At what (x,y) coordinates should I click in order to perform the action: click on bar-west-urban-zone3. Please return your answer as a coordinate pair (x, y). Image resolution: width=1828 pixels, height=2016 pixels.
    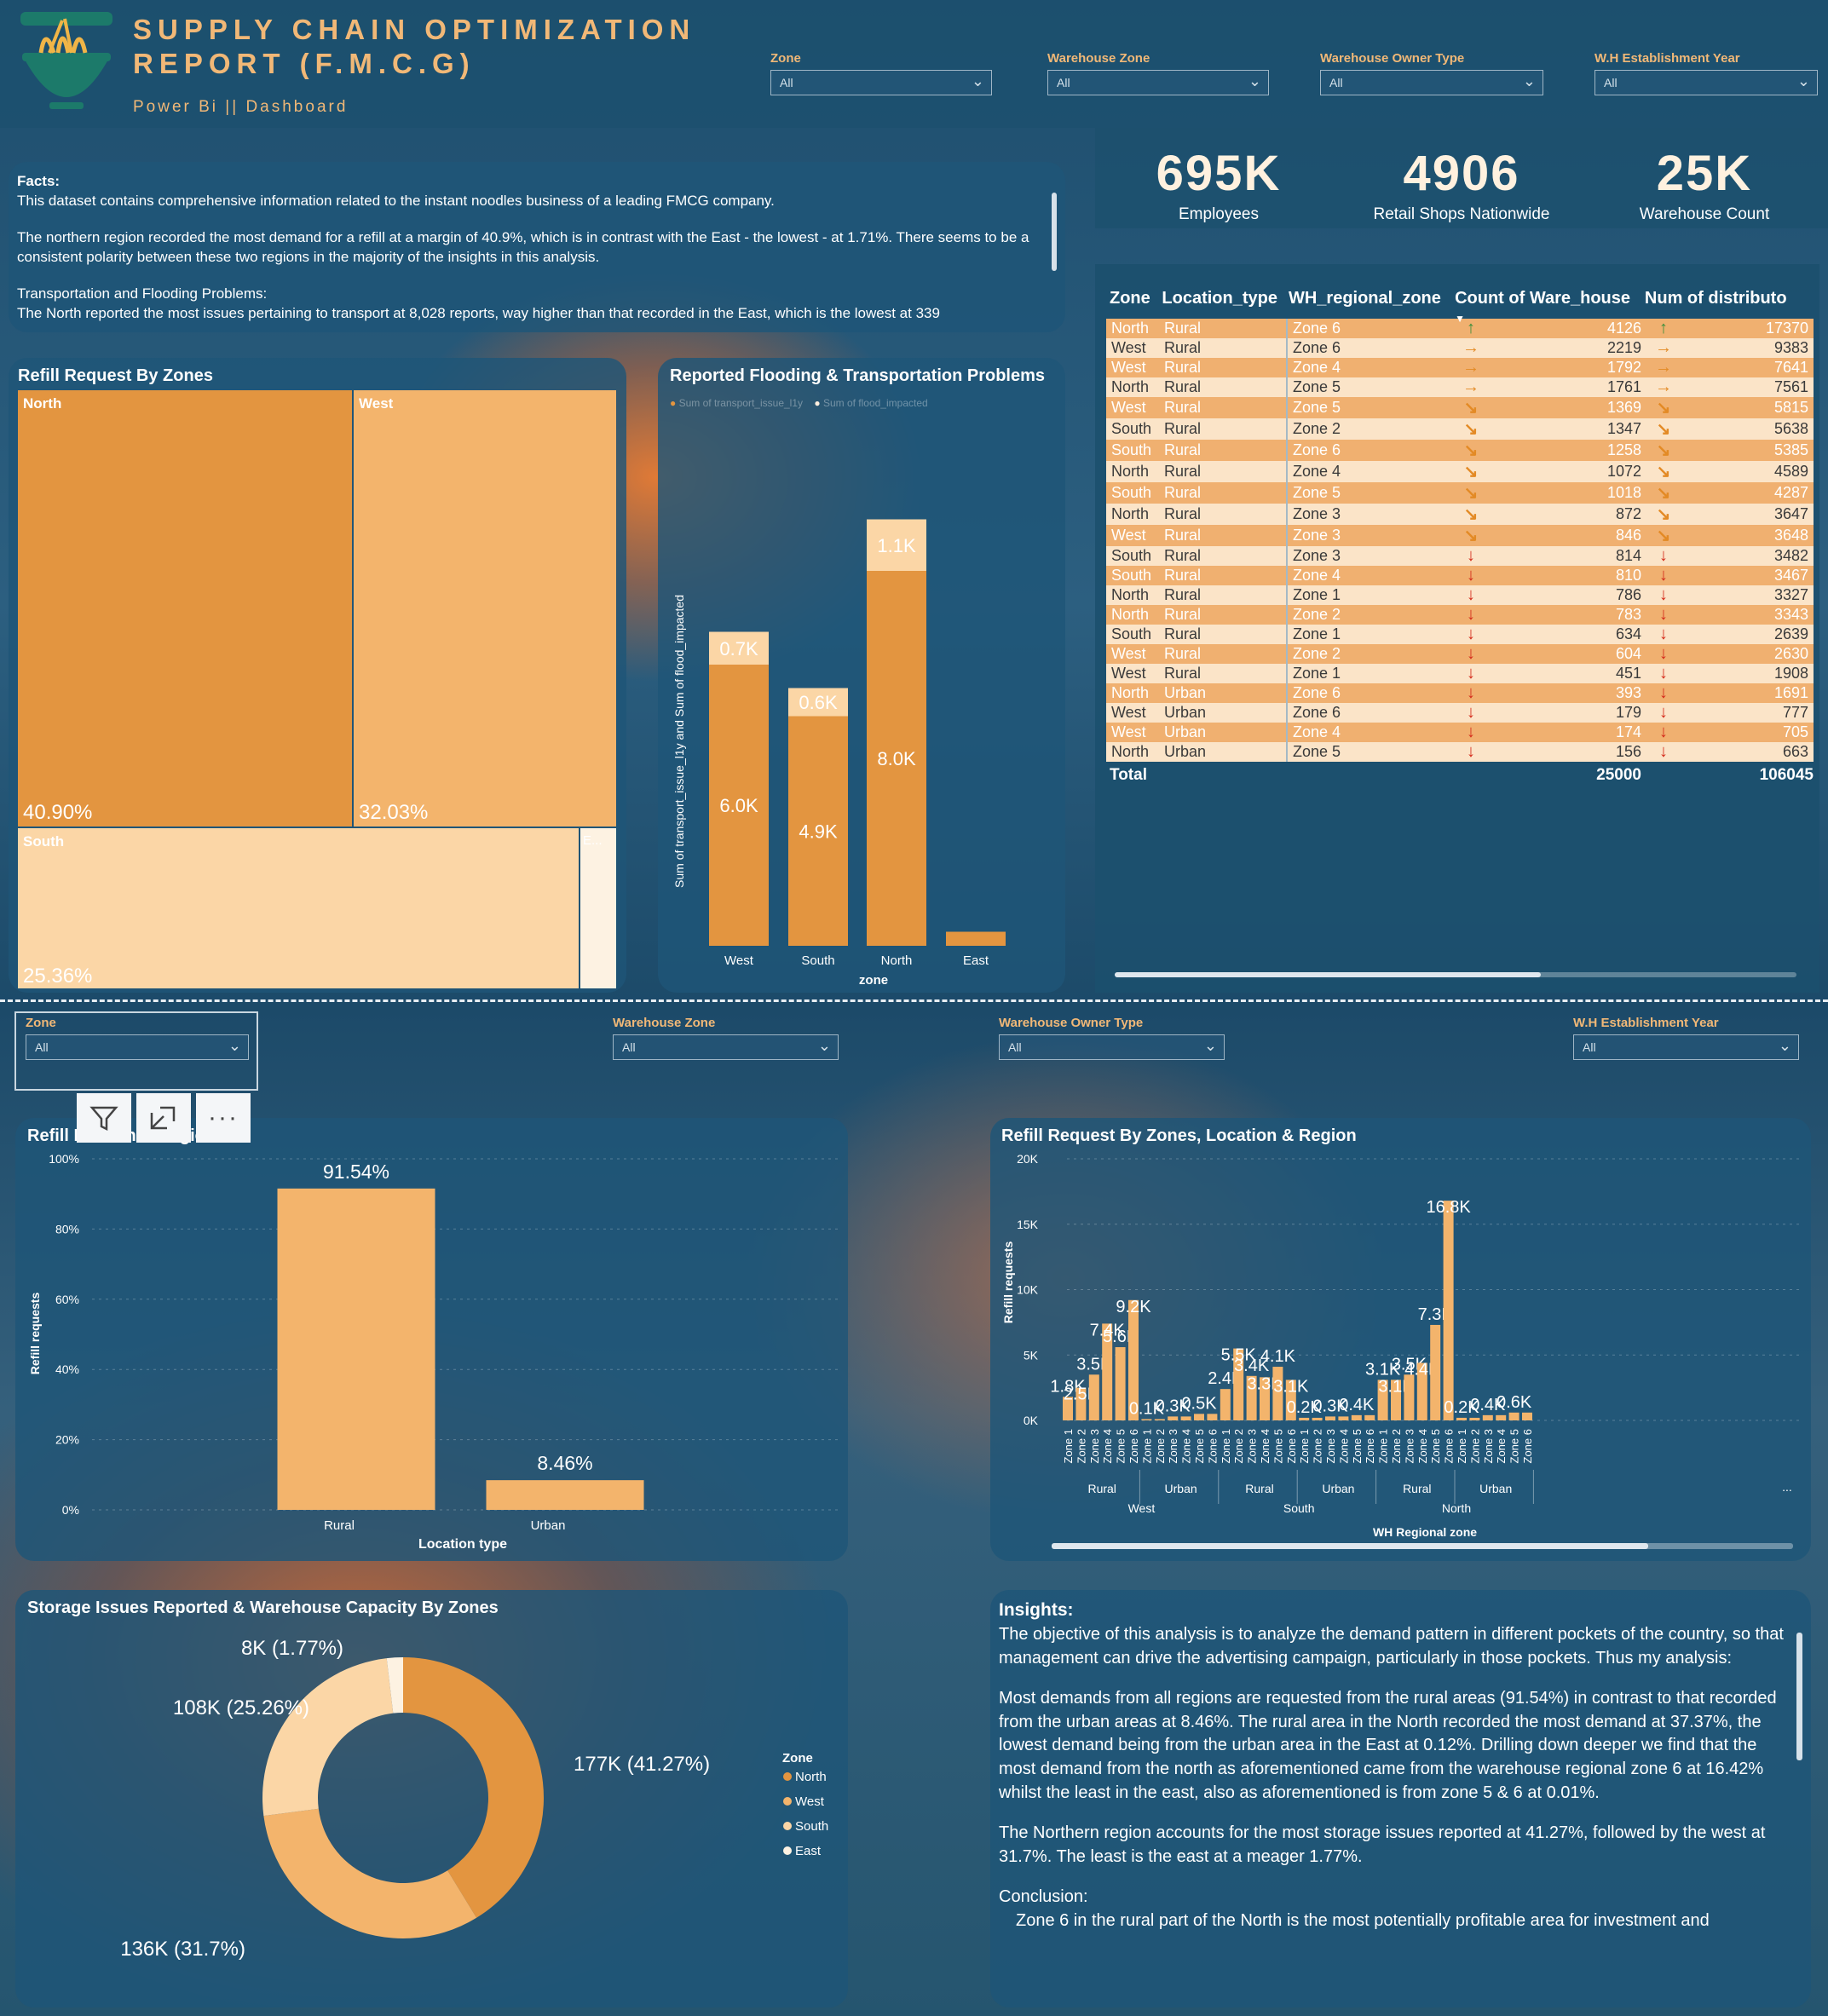
    Looking at the image, I should click on (1173, 1418).